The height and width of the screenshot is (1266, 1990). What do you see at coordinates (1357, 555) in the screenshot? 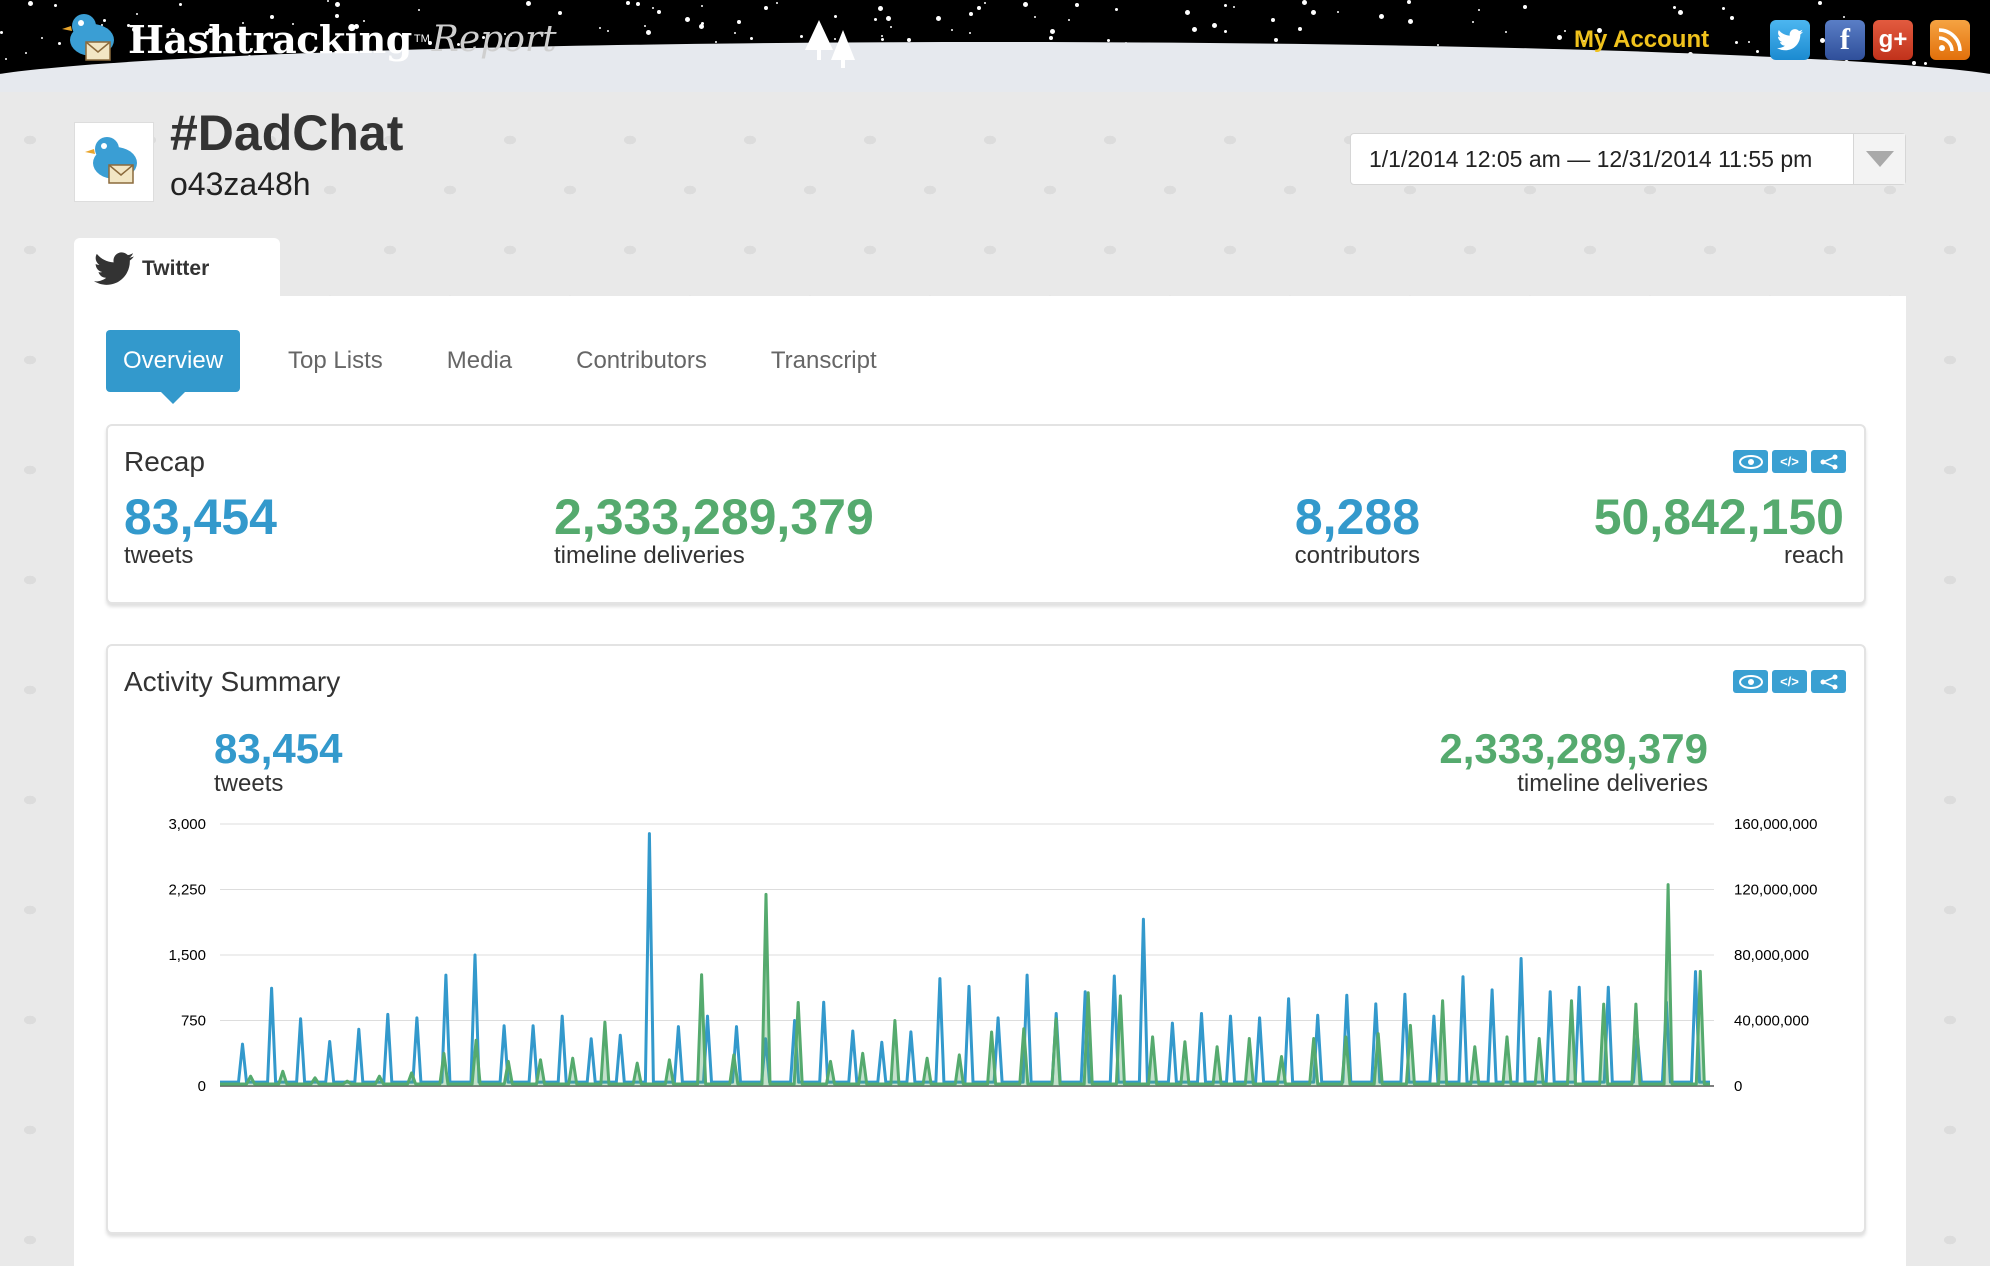
I see `recap-contributors-label: contributors` at bounding box center [1357, 555].